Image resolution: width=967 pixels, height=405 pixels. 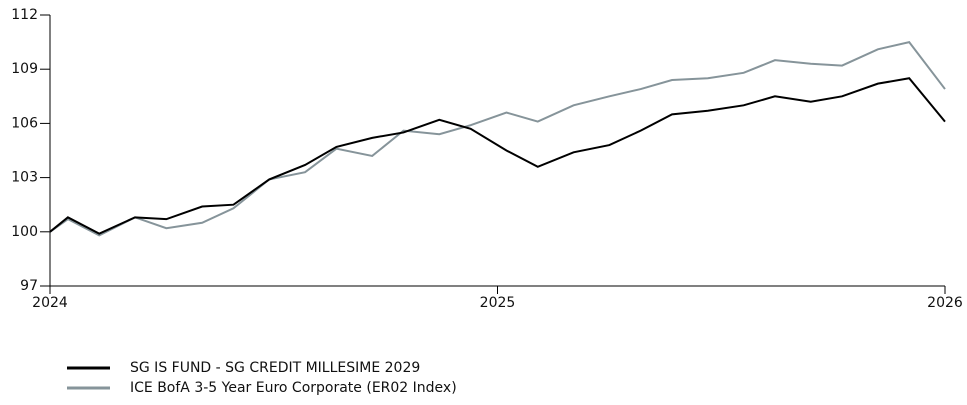 What do you see at coordinates (275, 368) in the screenshot?
I see `legend-label: SG IS FUND - SG CREDIT MILLESIME 2029` at bounding box center [275, 368].